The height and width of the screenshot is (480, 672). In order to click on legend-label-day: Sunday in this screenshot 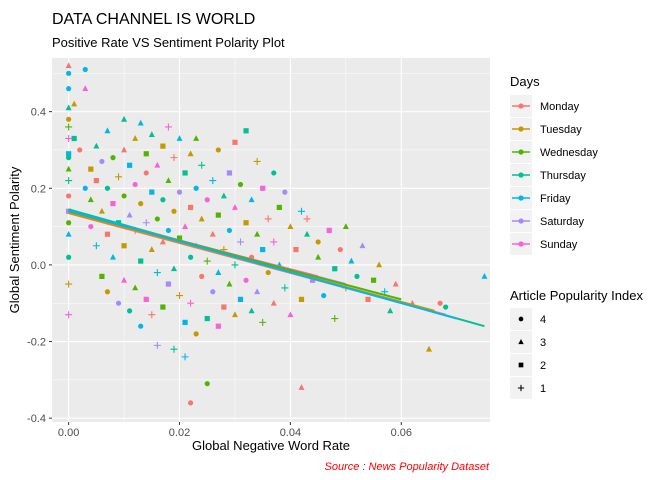, I will do `click(559, 245)`.